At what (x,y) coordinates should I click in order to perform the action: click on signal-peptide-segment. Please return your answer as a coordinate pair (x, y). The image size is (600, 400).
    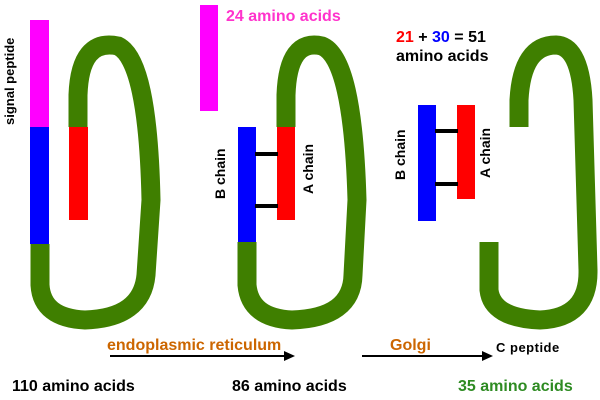
    Looking at the image, I should click on (39, 73).